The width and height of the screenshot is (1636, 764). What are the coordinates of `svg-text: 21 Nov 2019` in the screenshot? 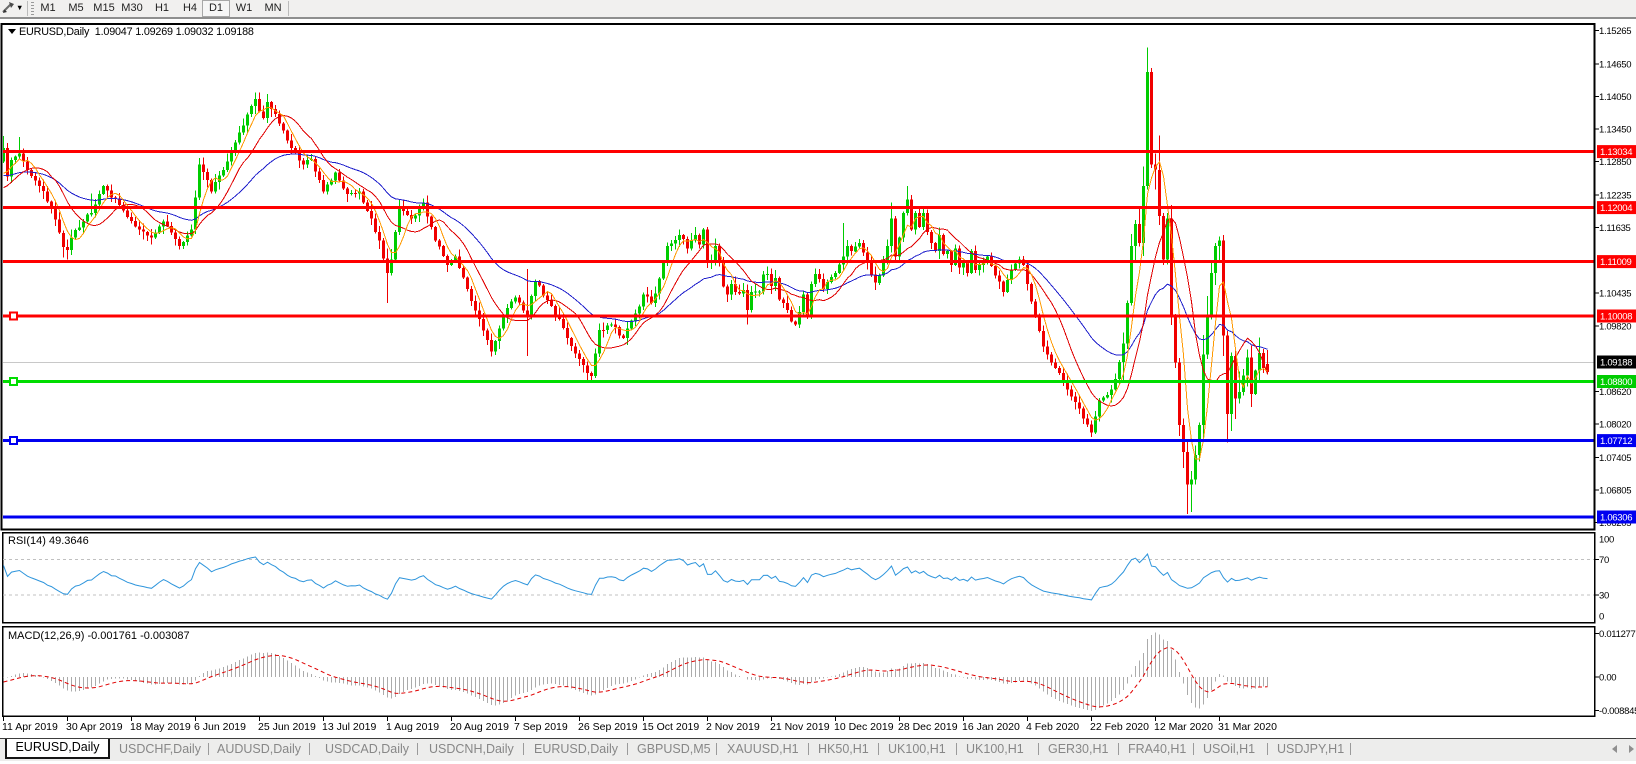 It's located at (800, 727).